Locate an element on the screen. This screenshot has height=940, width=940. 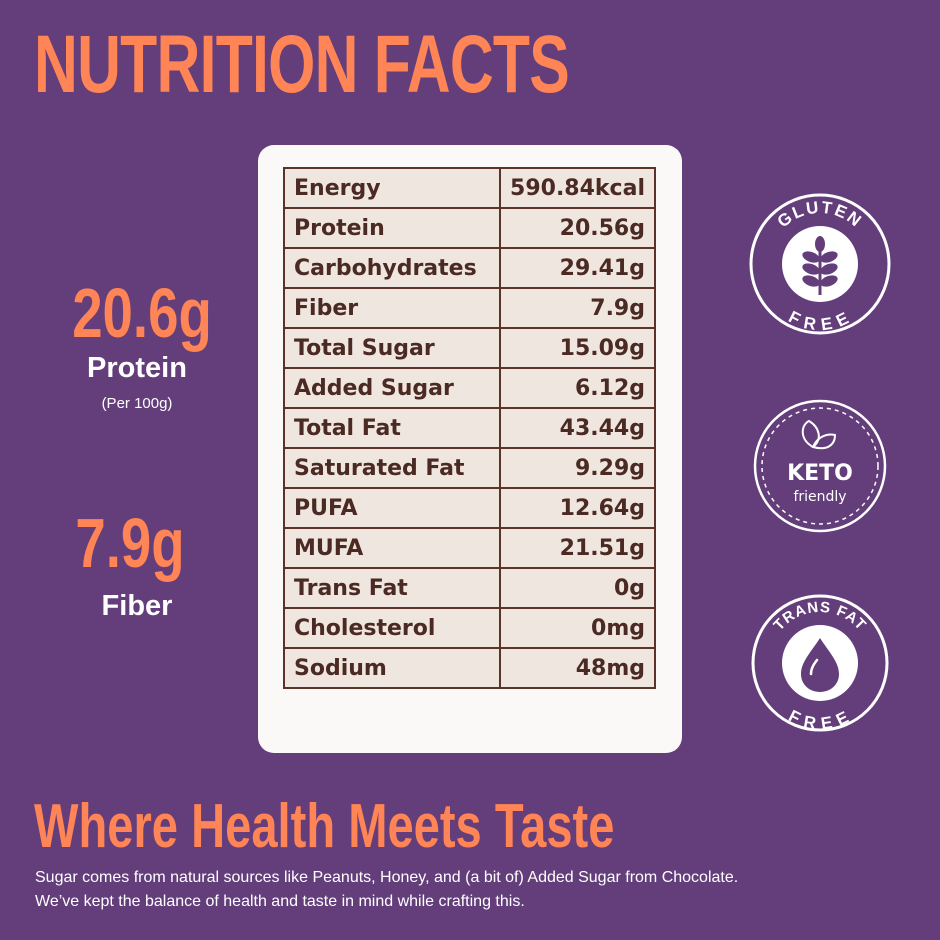
table-row: Saturated Fat 9.29g is located at coordinates (469, 468).